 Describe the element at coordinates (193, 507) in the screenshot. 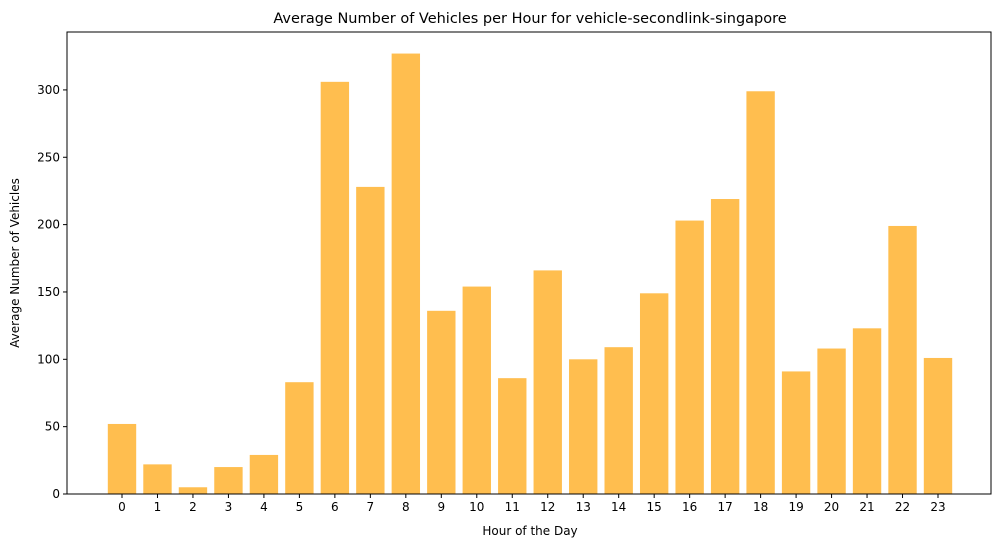

I see `x-tick-label: 2` at that location.